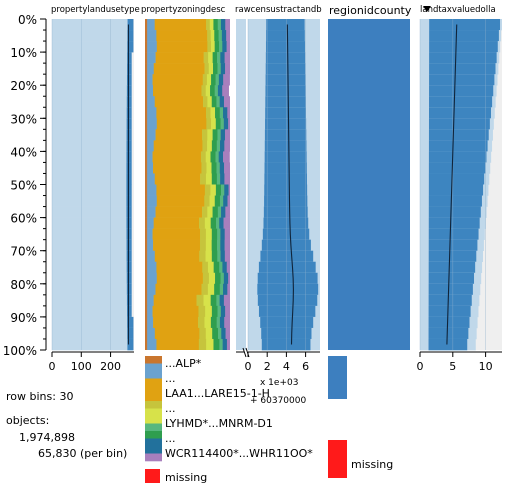  What do you see at coordinates (370, 10) in the screenshot?
I see `column-header-regionidcounty: regionidcounty` at bounding box center [370, 10].